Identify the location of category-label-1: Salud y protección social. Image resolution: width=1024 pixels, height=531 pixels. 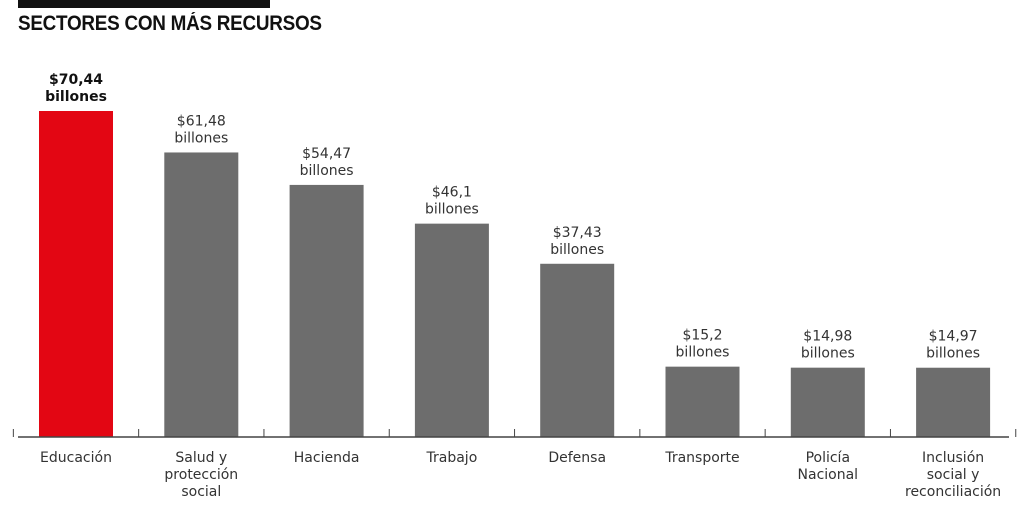
(201, 475).